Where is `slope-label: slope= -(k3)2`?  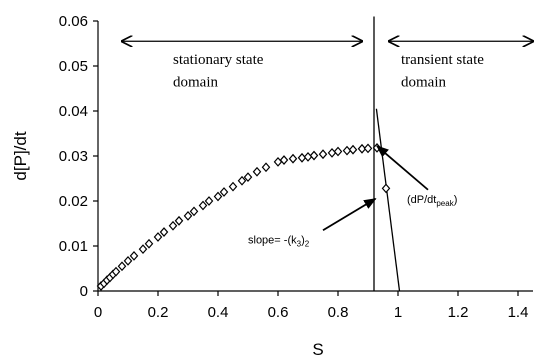
slope-label: slope= -(k3)2 is located at coordinates (279, 241).